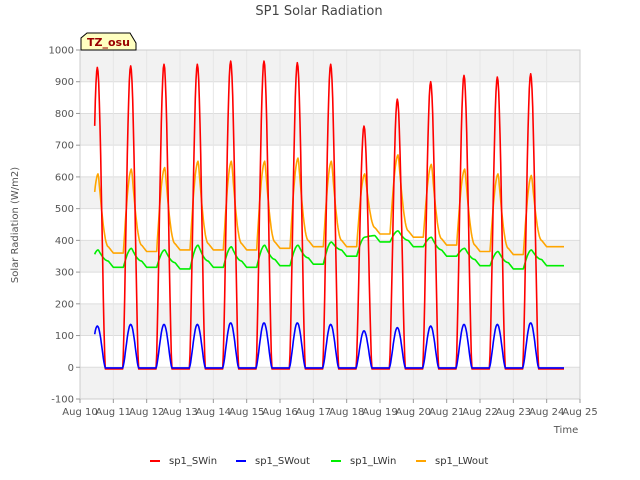  Describe the element at coordinates (346, 412) in the screenshot. I see `x-tick-label: Aug 18` at that location.